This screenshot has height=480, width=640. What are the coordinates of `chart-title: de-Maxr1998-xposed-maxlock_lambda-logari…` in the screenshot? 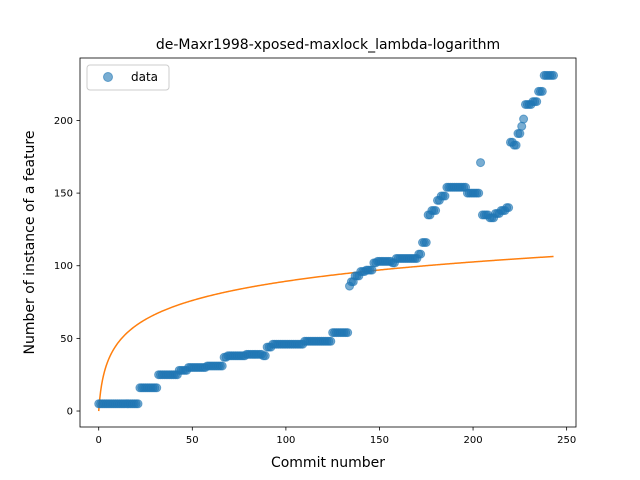 It's located at (328, 45).